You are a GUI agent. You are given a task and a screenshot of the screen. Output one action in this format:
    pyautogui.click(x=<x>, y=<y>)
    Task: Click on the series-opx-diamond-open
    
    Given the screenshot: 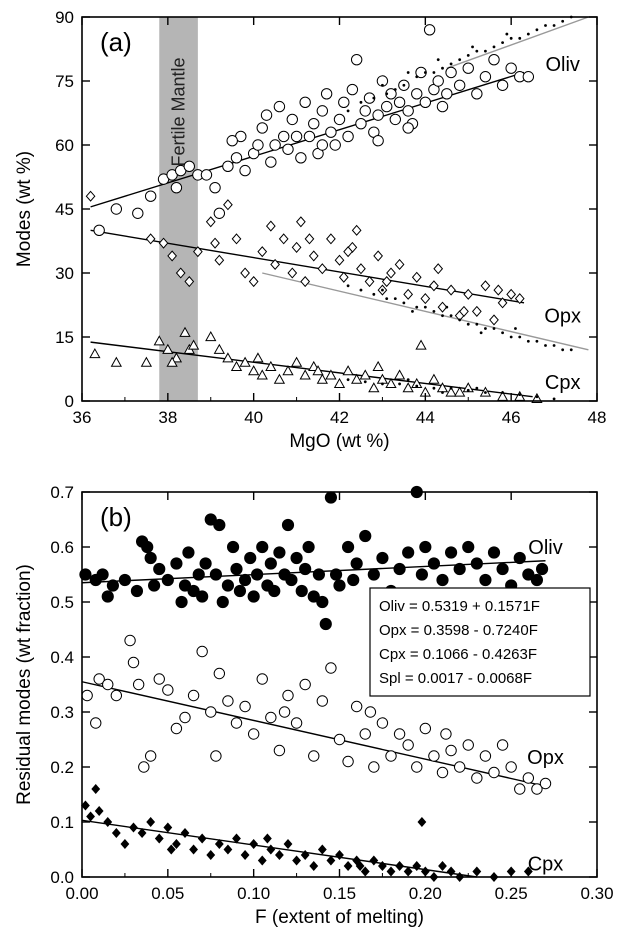 What is the action you would take?
    pyautogui.click(x=305, y=258)
    